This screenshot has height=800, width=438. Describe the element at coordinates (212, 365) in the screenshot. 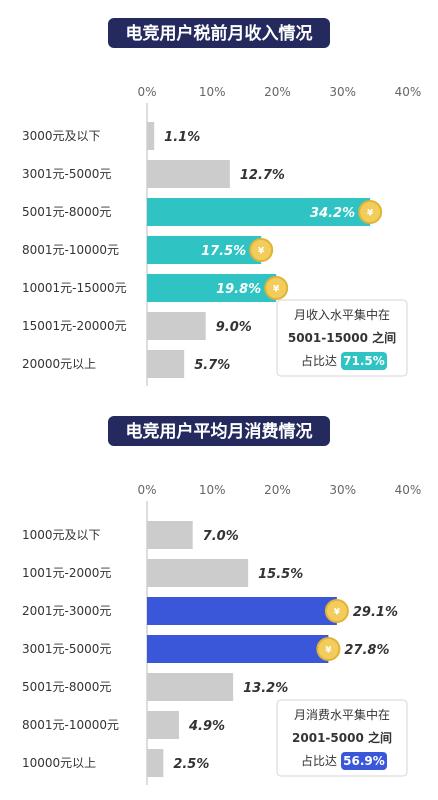

I see `chart-0-value-label: 5.7%` at that location.